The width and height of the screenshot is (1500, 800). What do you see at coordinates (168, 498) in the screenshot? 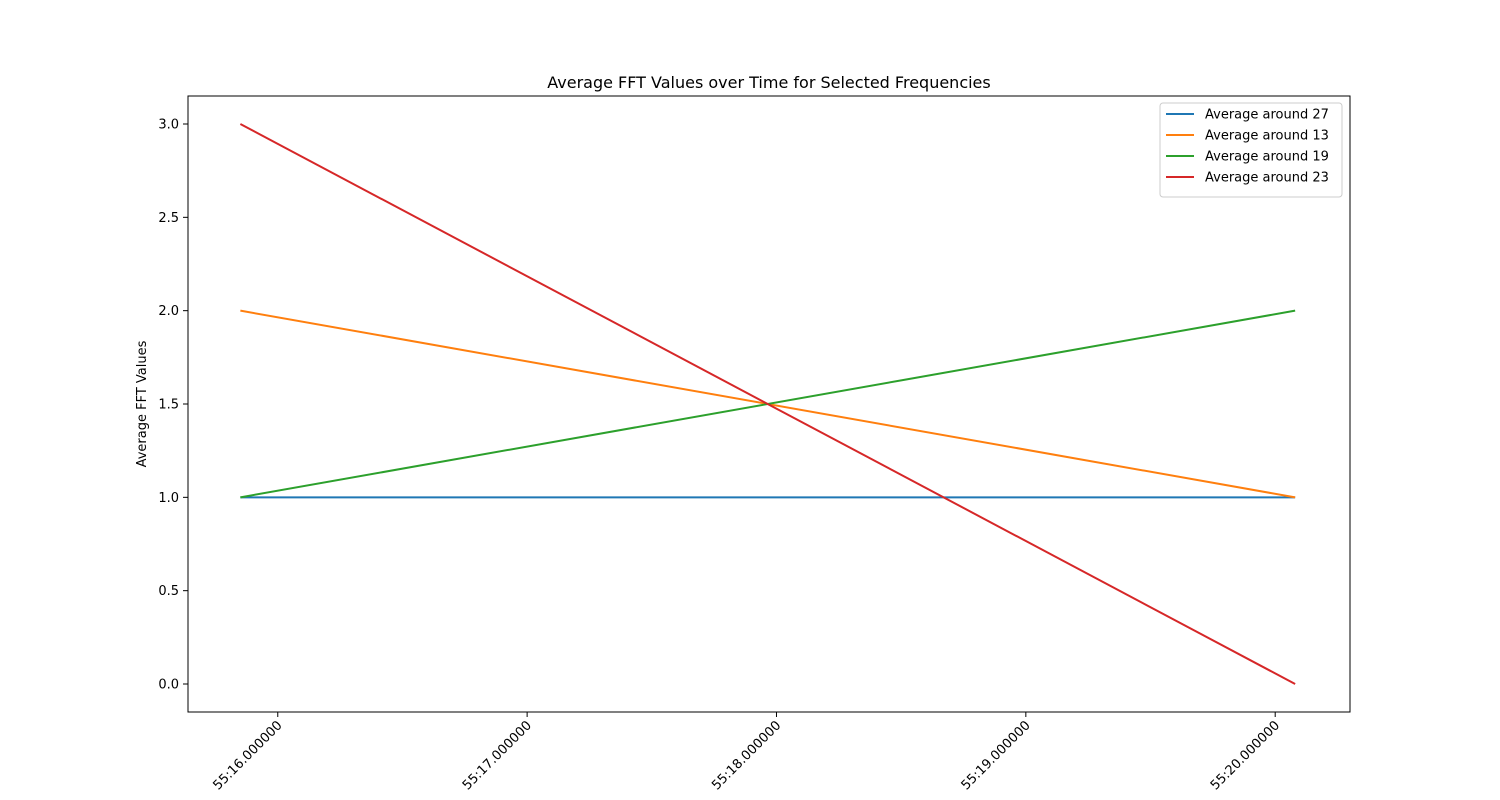
I see `y-tick-label: 1.0` at bounding box center [168, 498].